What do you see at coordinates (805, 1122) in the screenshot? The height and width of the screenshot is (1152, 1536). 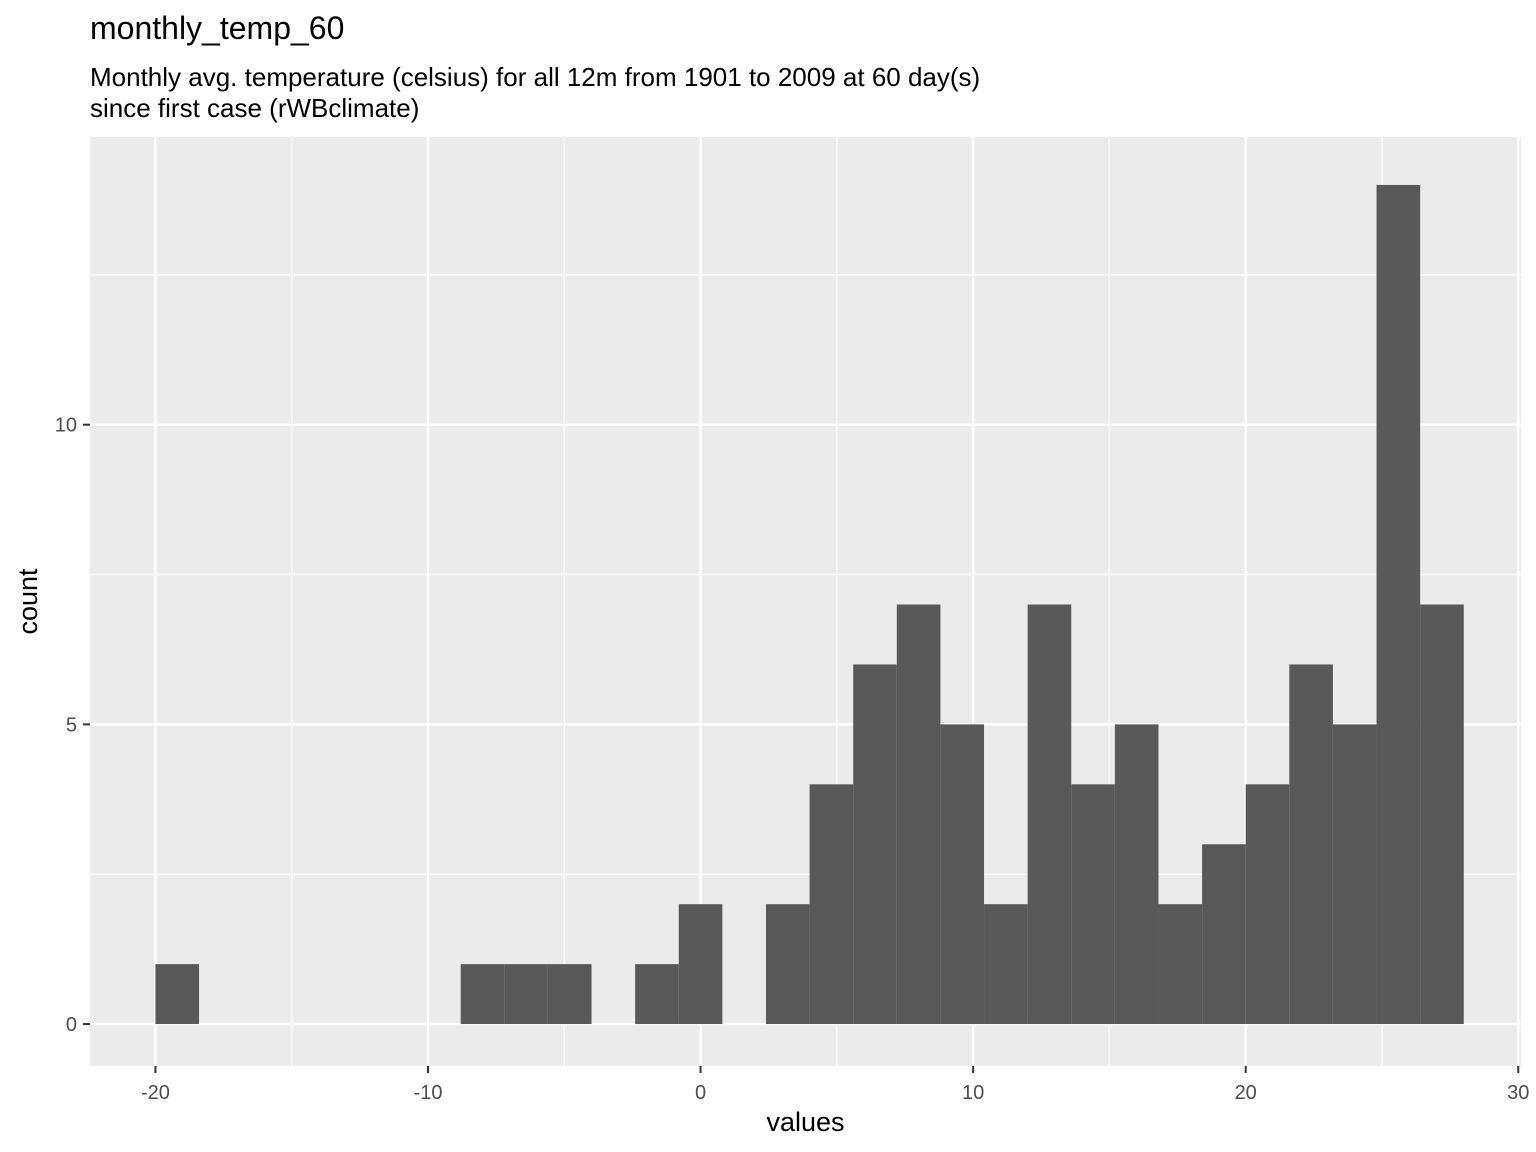 I see `x-axis-title: values` at bounding box center [805, 1122].